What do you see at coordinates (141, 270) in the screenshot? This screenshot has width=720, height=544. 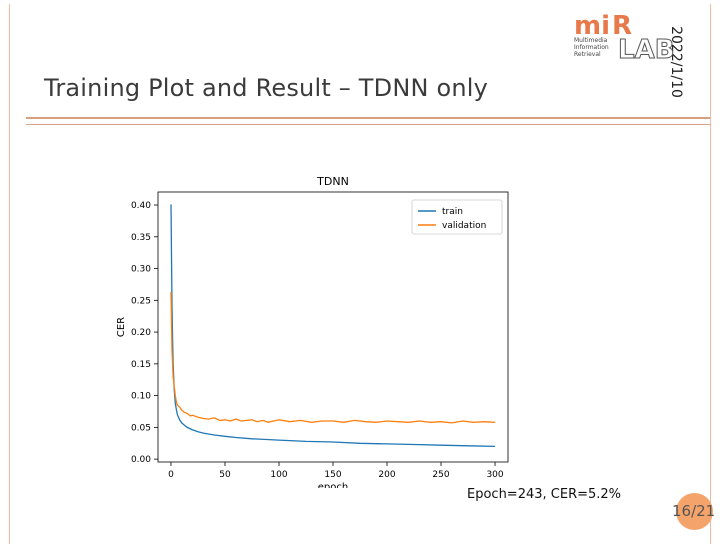 I see `y-tick-label: 0.30` at bounding box center [141, 270].